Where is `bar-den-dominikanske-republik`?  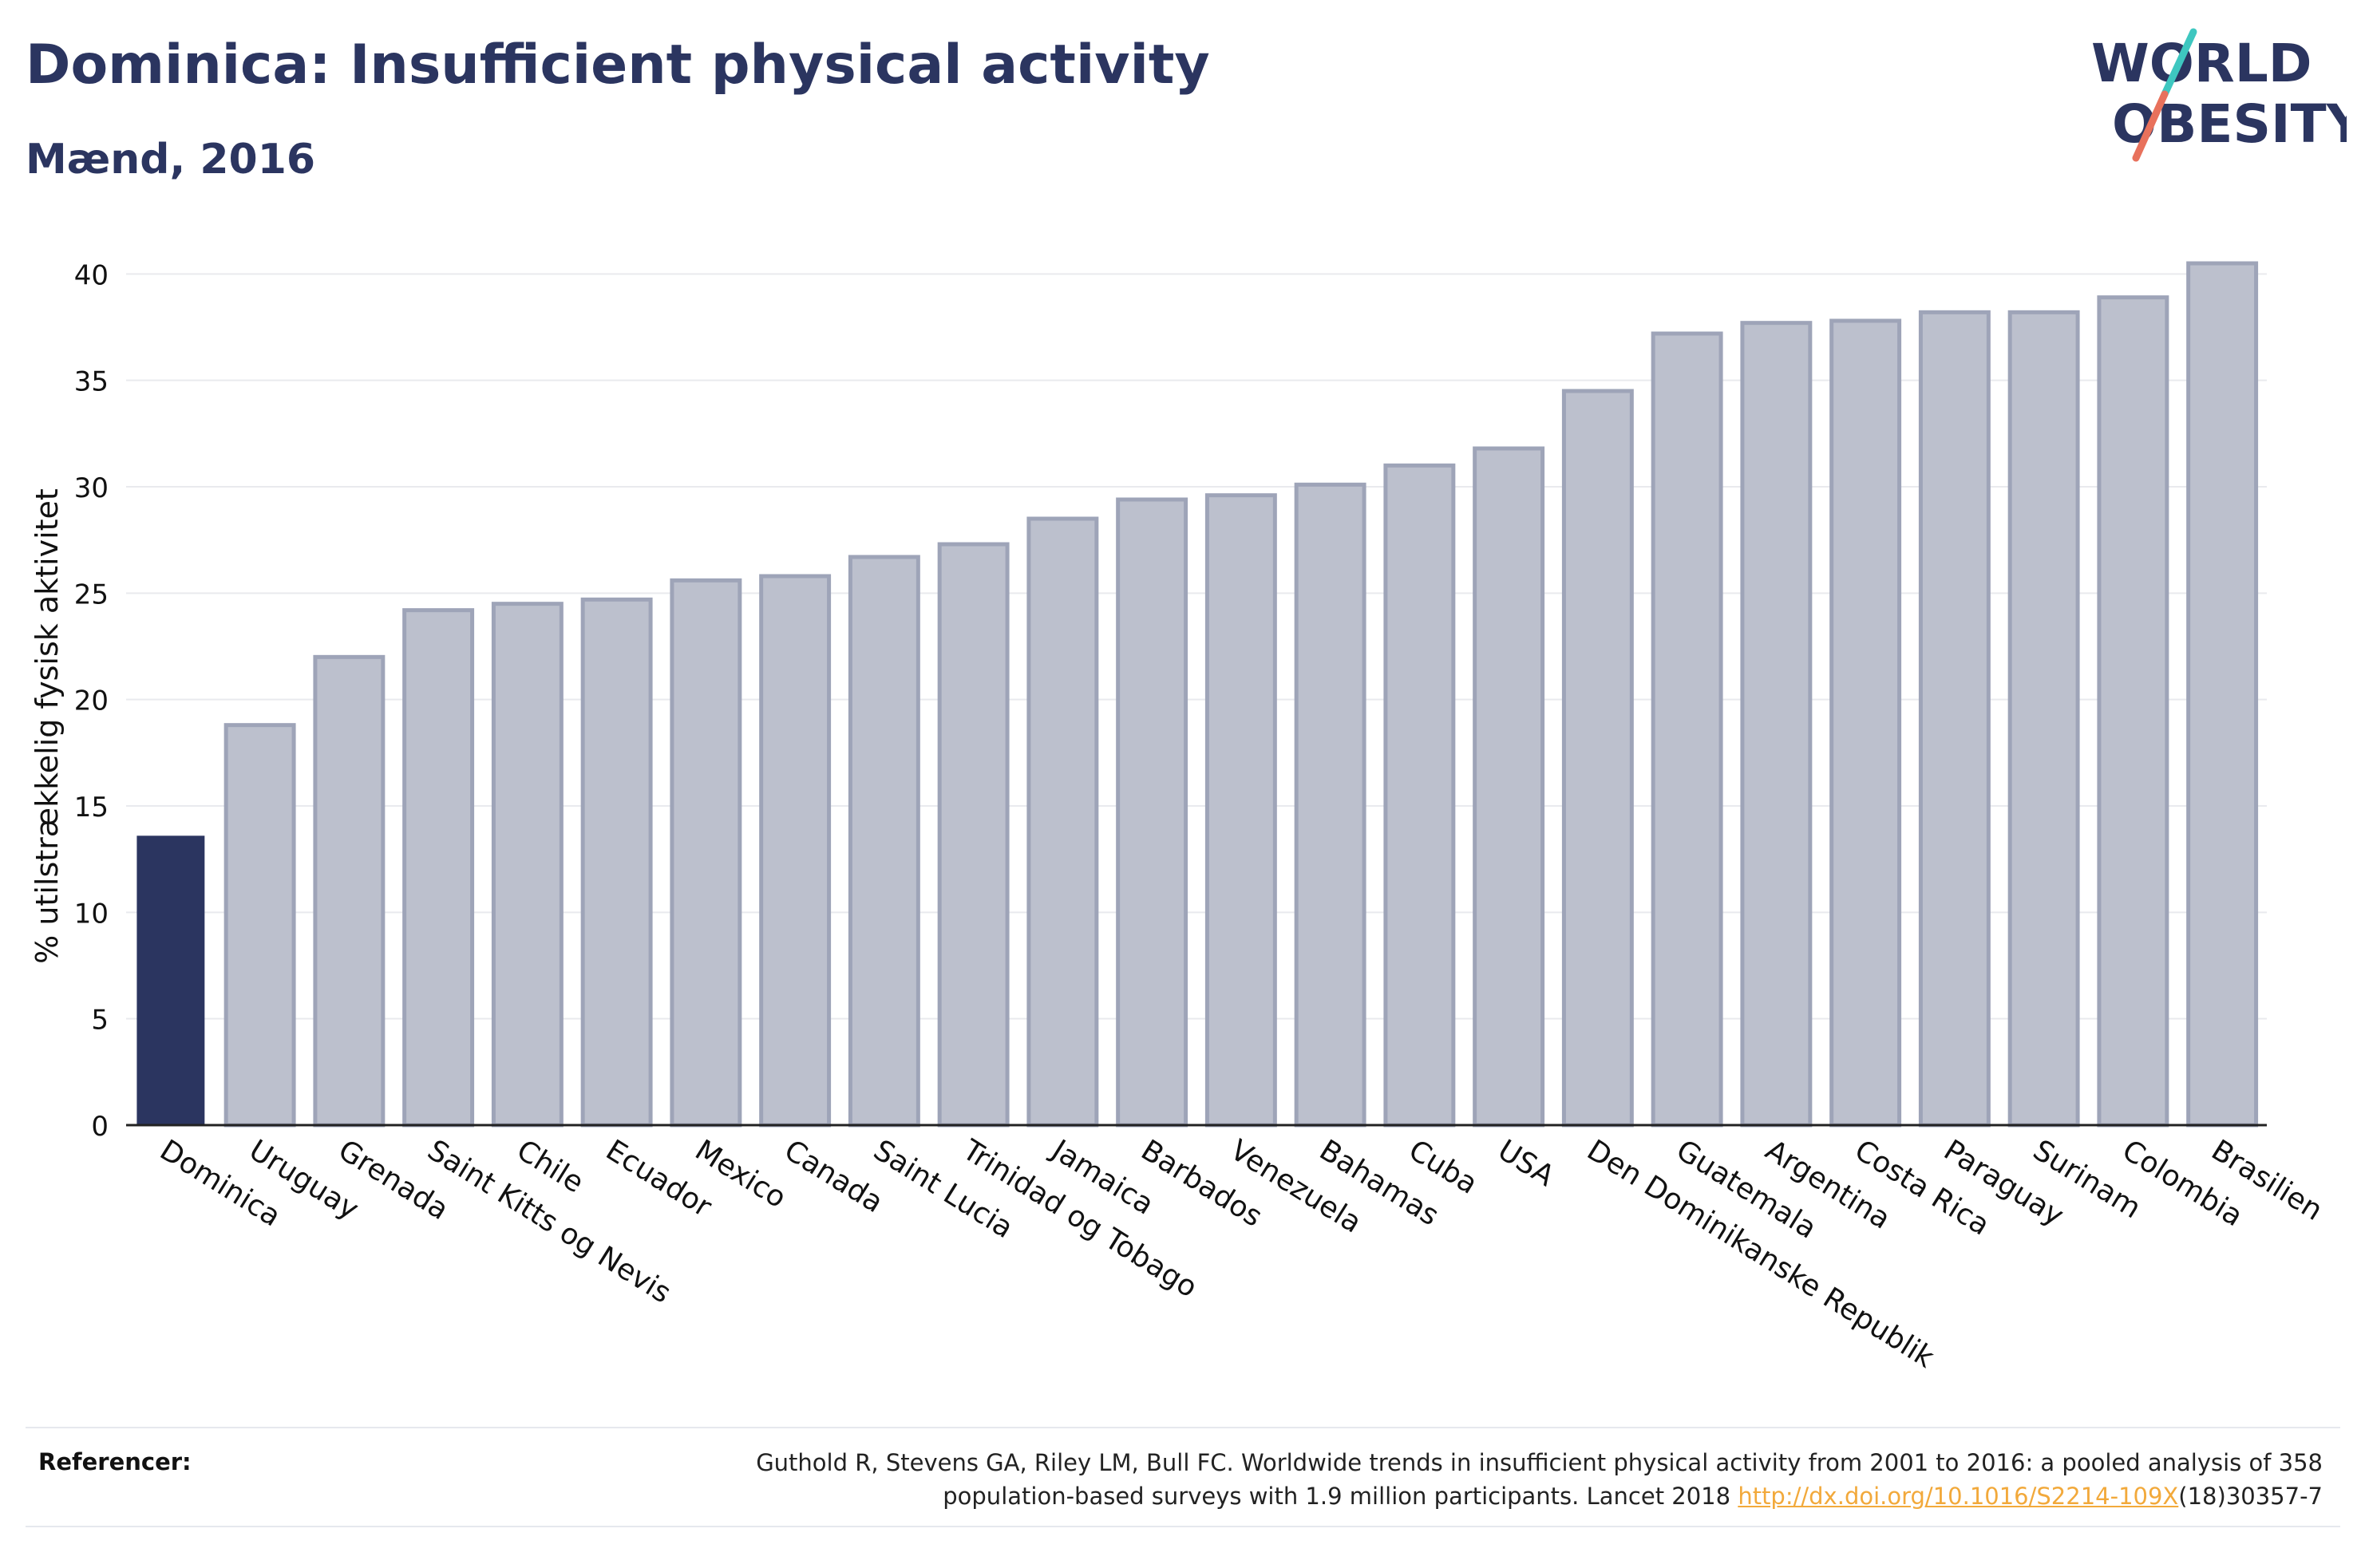 bar-den-dominikanske-republik is located at coordinates (1597, 758).